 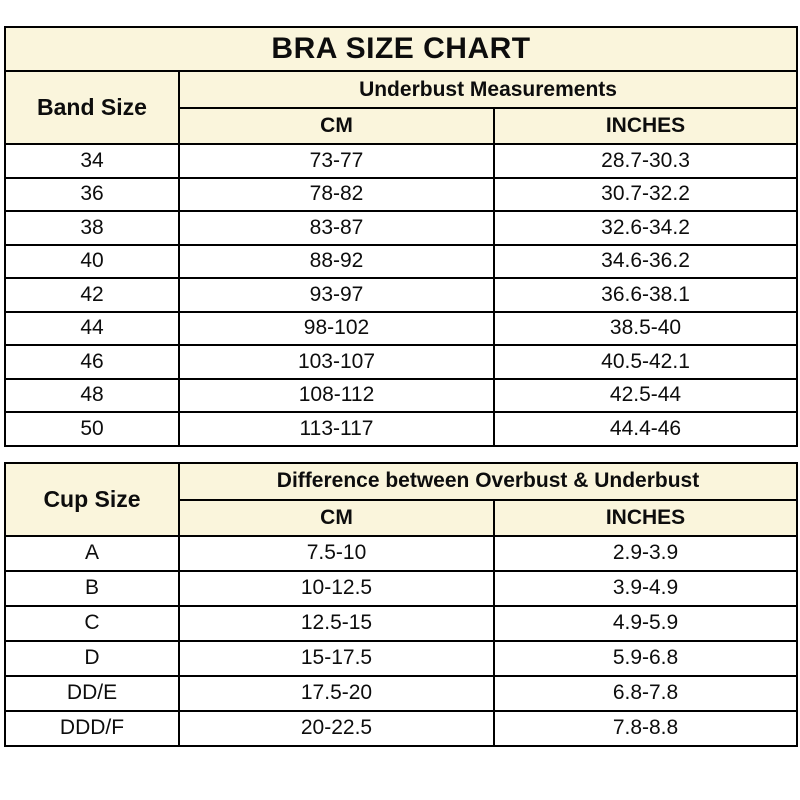 What do you see at coordinates (336, 588) in the screenshot?
I see `cm-cell: 10-12.5` at bounding box center [336, 588].